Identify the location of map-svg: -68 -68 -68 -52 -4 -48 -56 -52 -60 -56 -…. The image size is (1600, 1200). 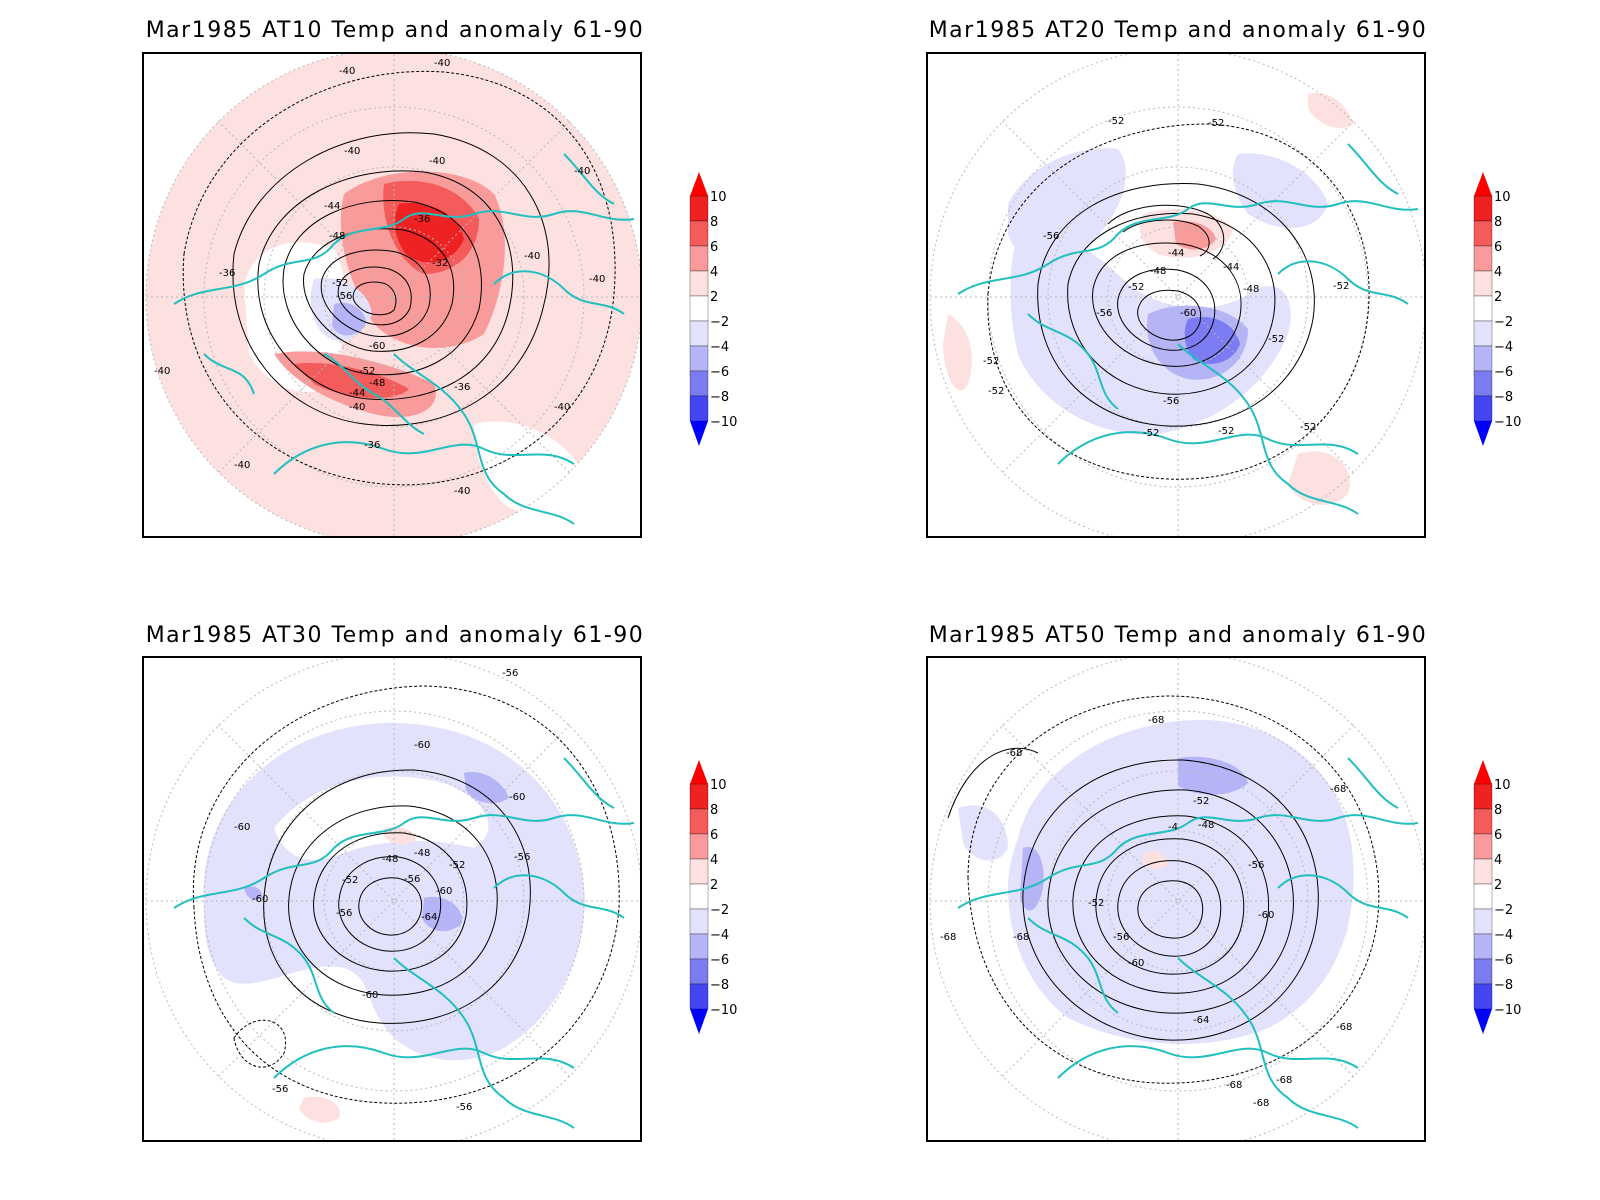
(1176, 899).